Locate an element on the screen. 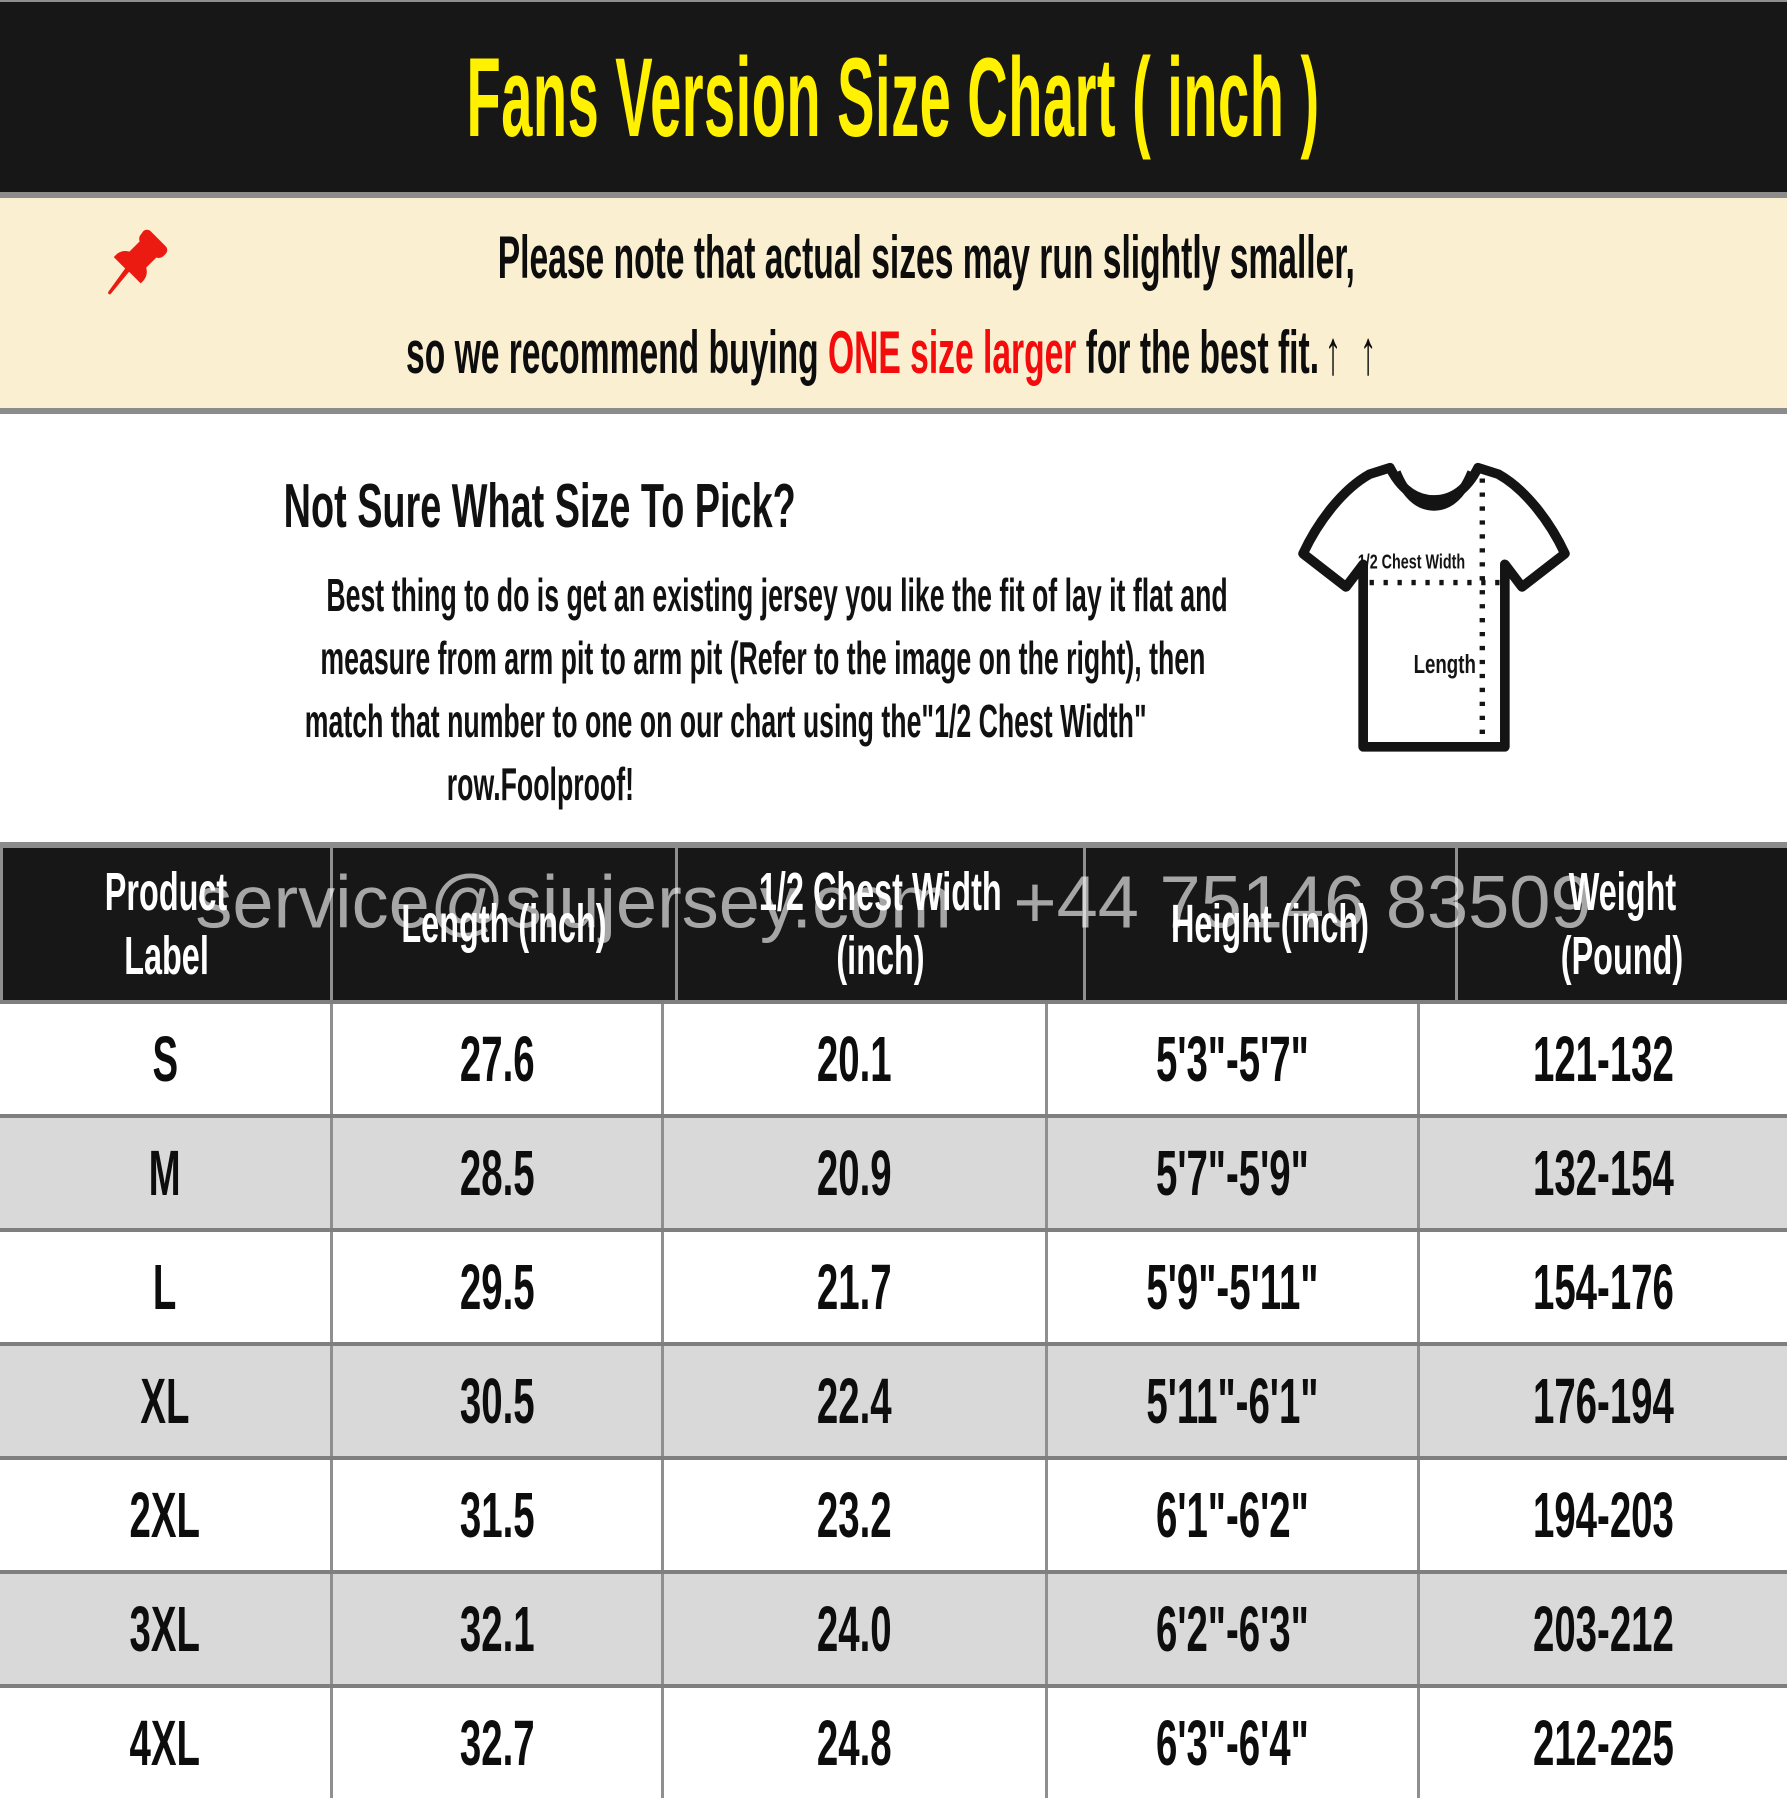 The height and width of the screenshot is (1798, 1787). table-cell: 6'2"-6'3" is located at coordinates (1231, 1629).